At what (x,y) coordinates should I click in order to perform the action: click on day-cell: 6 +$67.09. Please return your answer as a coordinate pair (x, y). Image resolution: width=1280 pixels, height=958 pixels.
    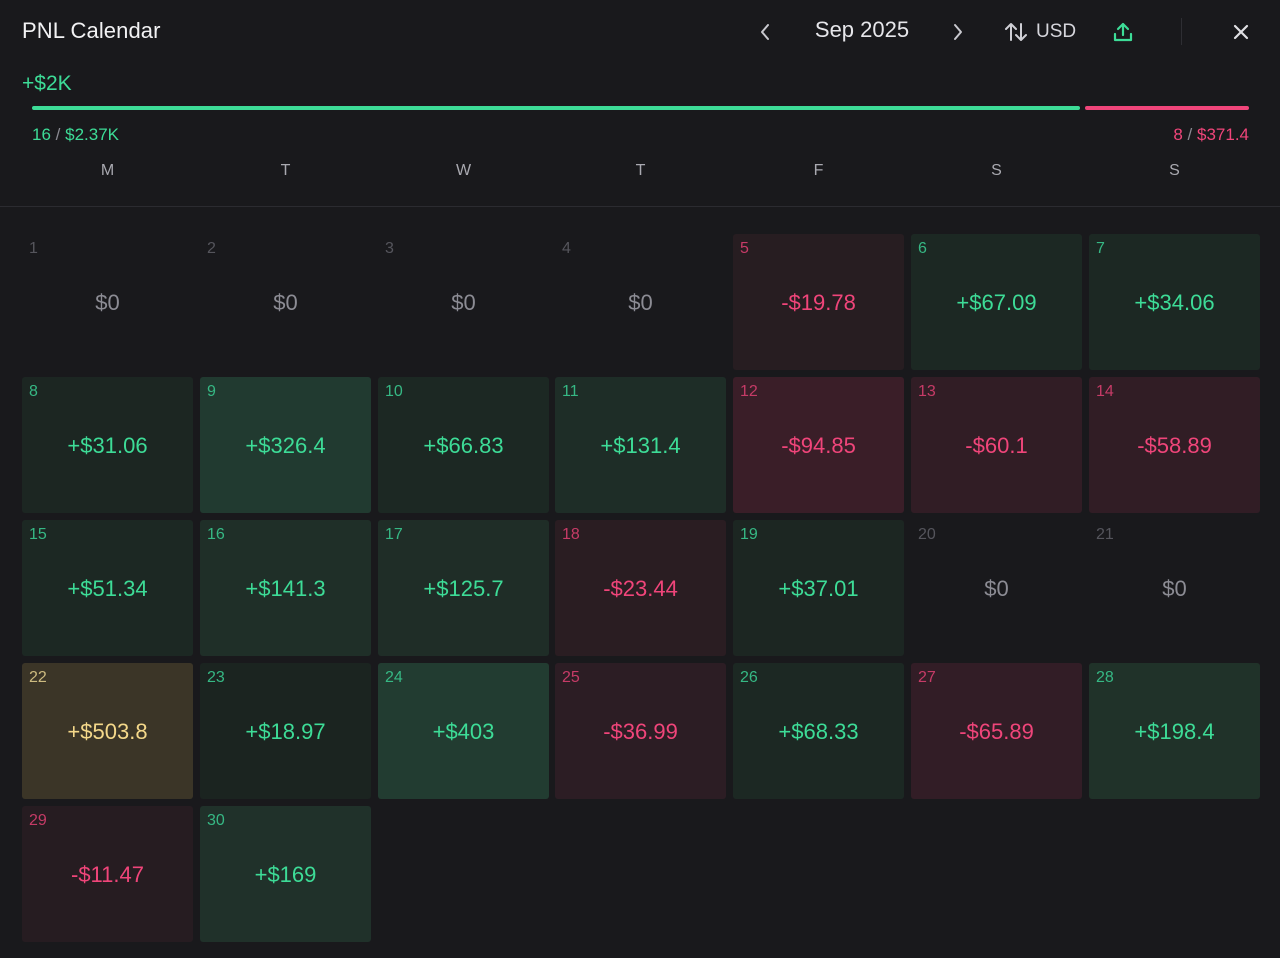
    Looking at the image, I should click on (996, 302).